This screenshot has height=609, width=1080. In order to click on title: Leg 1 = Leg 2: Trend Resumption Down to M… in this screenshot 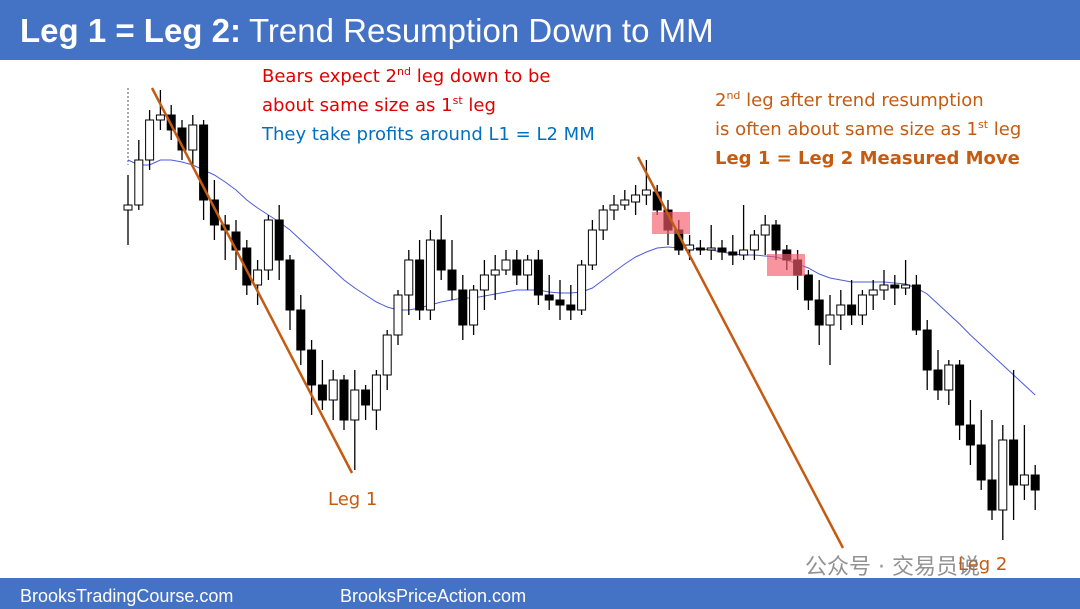, I will do `click(367, 30)`.